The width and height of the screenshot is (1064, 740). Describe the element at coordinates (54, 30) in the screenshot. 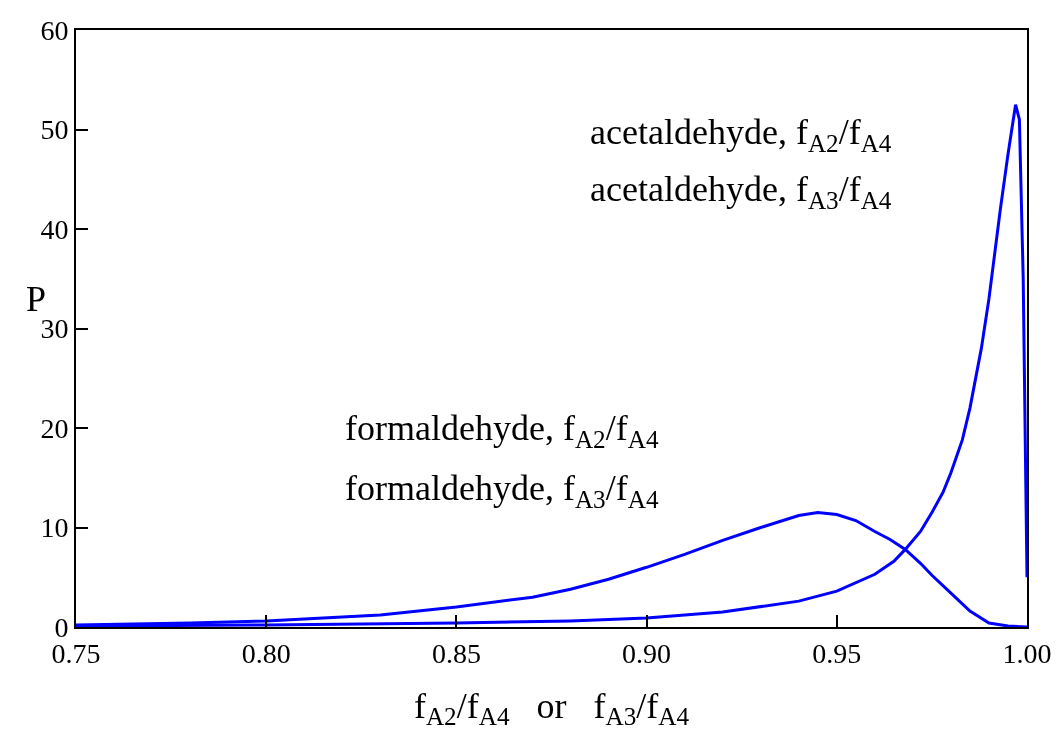

I see `y-tick-label: 60` at that location.